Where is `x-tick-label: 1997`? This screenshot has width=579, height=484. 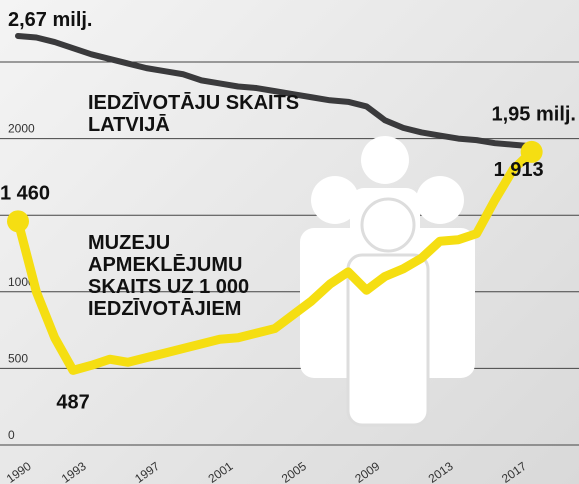 x-tick-label: 1997 is located at coordinates (147, 471).